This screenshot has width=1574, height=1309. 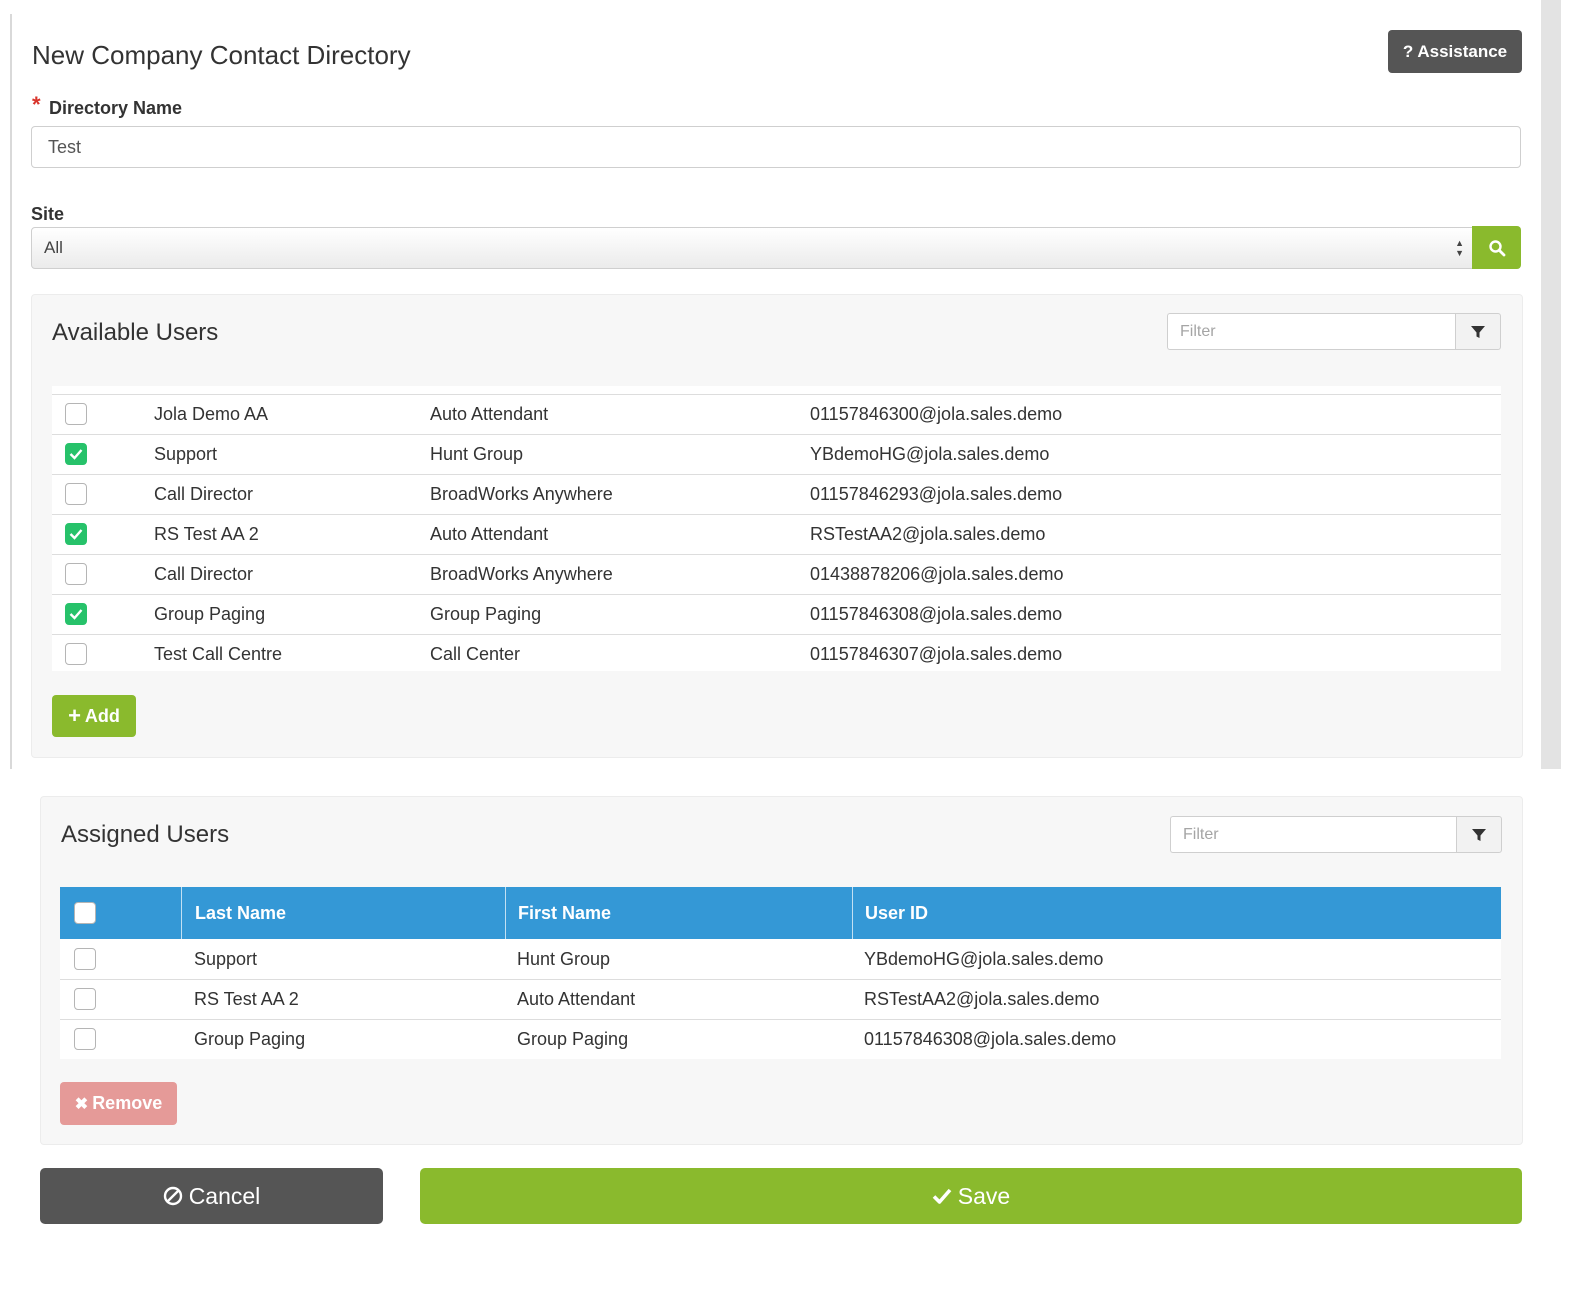 I want to click on directory-name-input, so click(x=776, y=147).